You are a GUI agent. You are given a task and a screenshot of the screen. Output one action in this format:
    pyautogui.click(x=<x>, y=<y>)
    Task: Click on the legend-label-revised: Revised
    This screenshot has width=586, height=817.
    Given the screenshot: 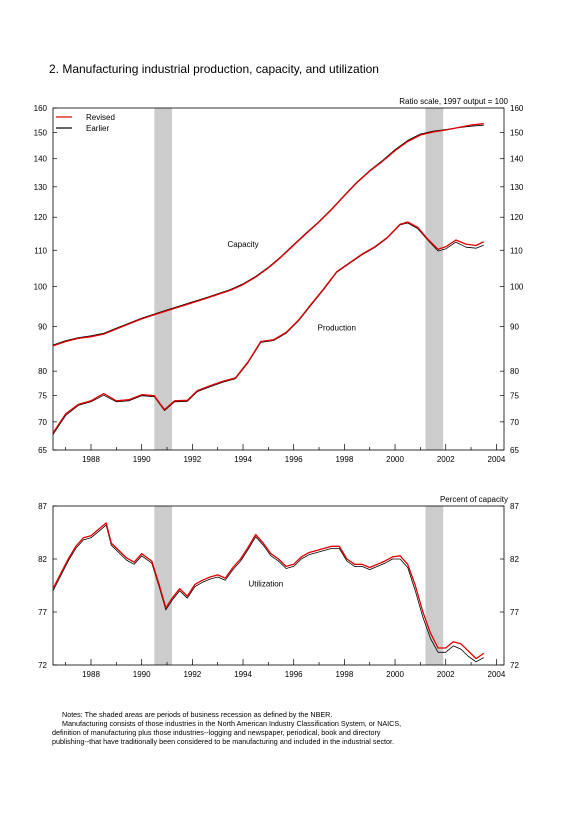 What is the action you would take?
    pyautogui.click(x=100, y=117)
    